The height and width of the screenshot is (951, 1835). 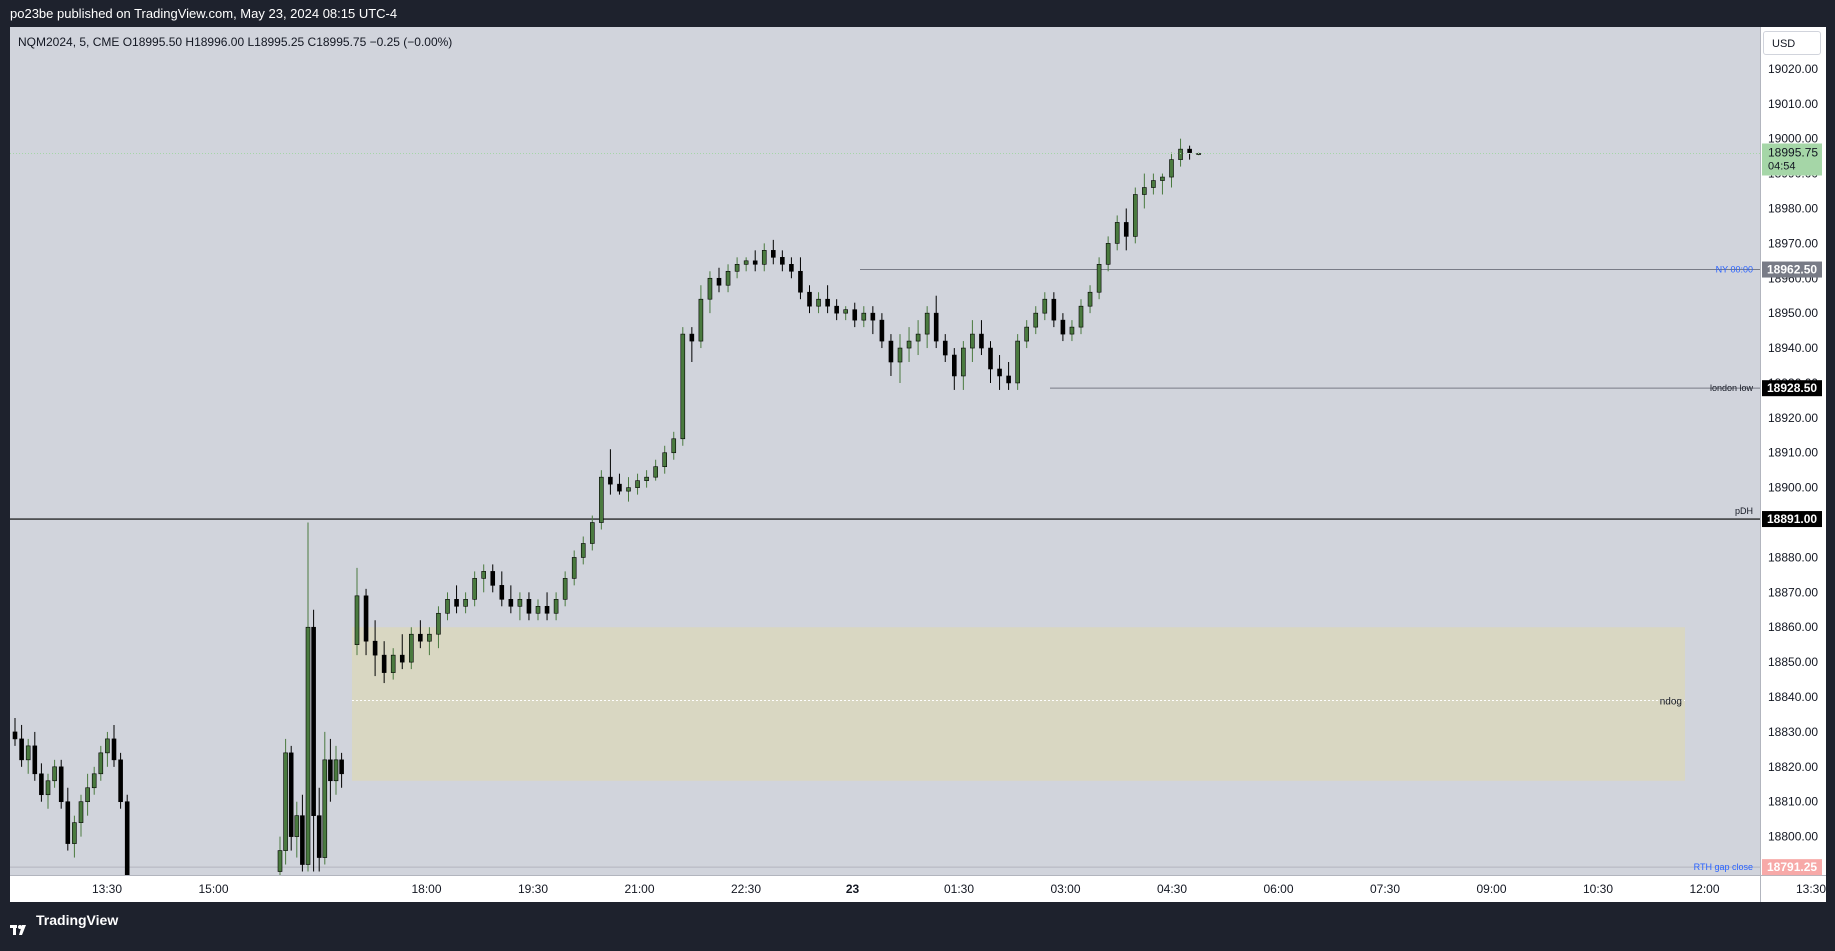 I want to click on x-tick-label: 10:30, so click(x=1598, y=889).